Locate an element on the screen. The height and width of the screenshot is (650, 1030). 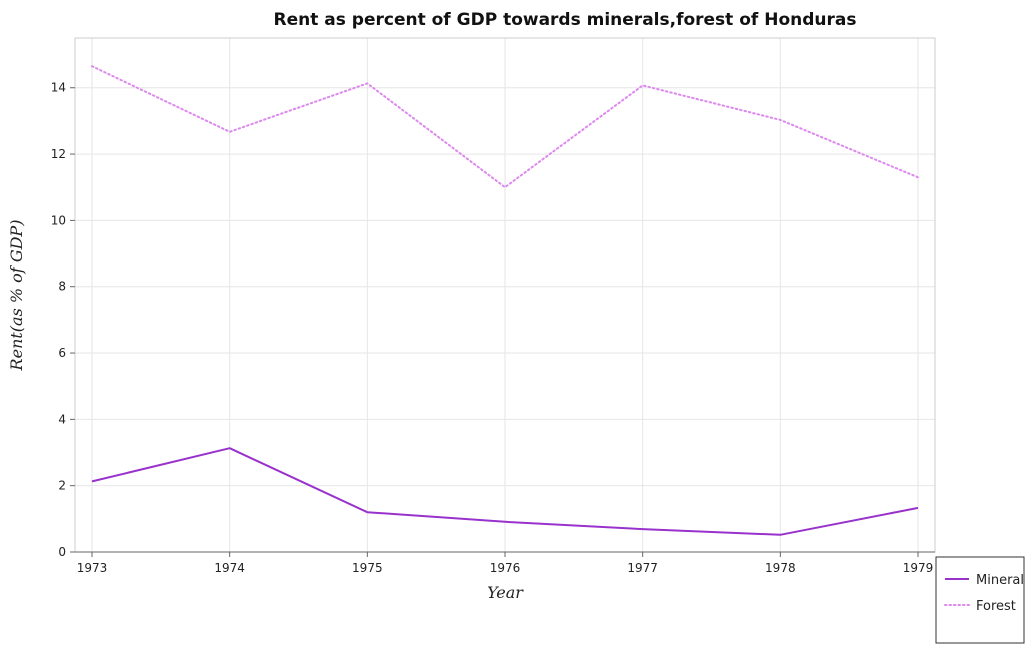
legend-box is located at coordinates (980, 600).